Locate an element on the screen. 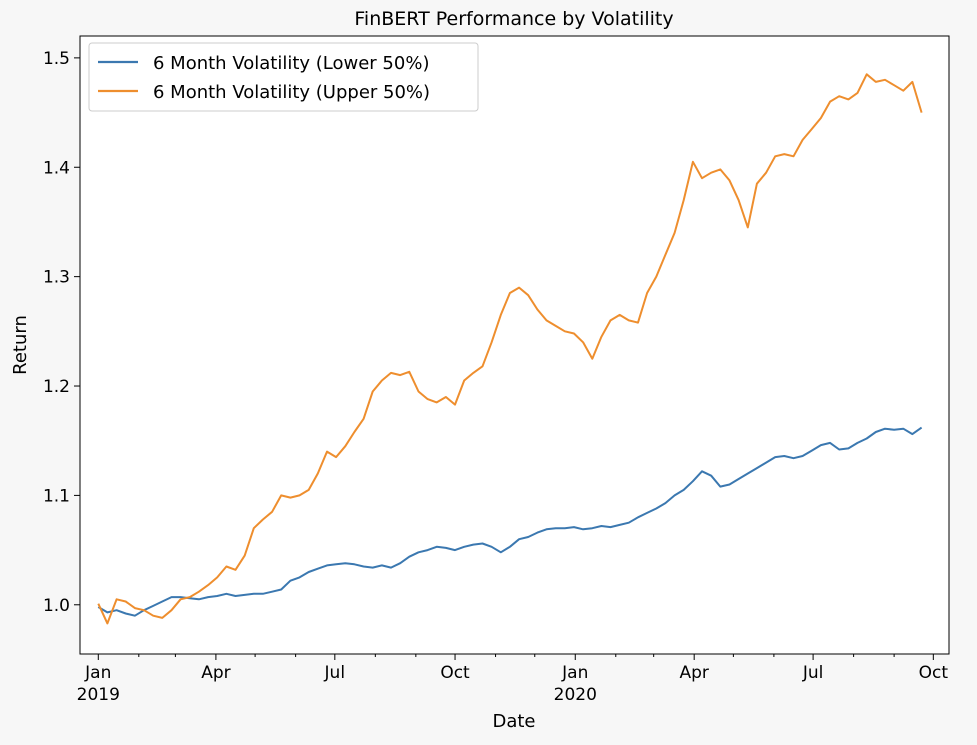 Image resolution: width=977 pixels, height=745 pixels. y-tick-label: 1.2 is located at coordinates (56, 387).